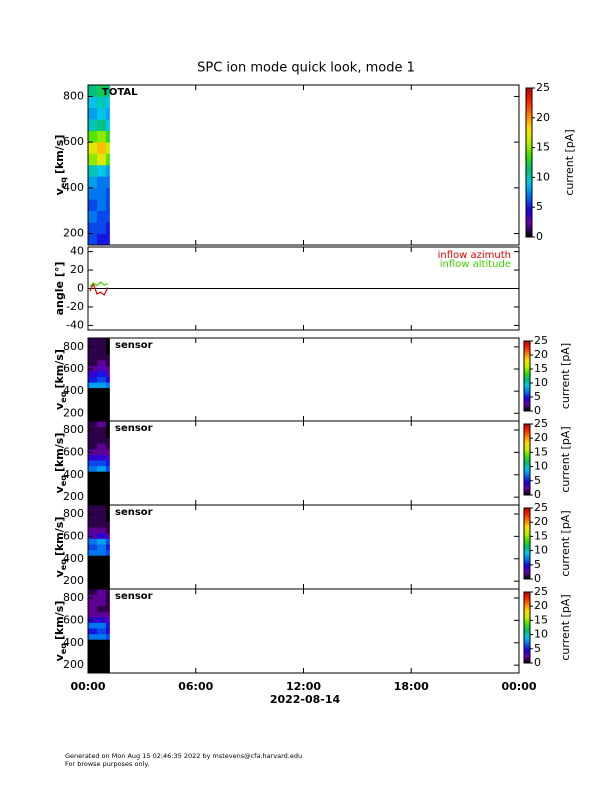 Image resolution: width=612 pixels, height=792 pixels. What do you see at coordinates (541, 507) in the screenshot?
I see `colorbar-tick-label: 25` at bounding box center [541, 507].